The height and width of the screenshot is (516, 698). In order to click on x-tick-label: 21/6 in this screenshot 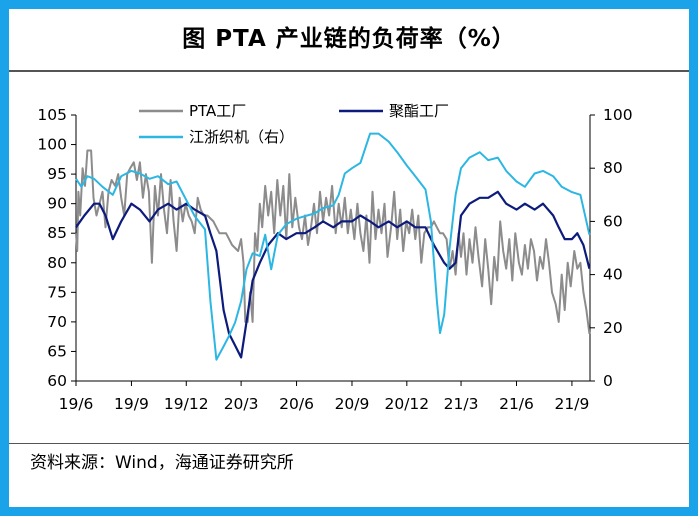, I will do `click(516, 404)`.